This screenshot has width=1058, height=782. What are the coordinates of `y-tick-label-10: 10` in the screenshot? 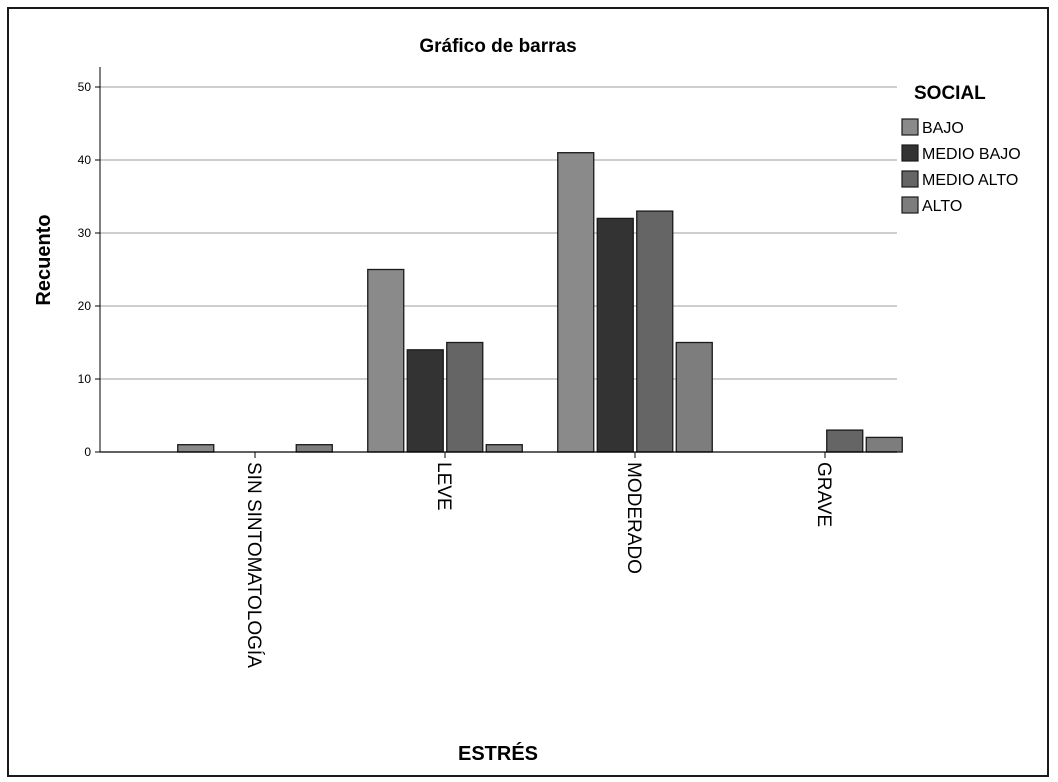 It's located at (85, 379).